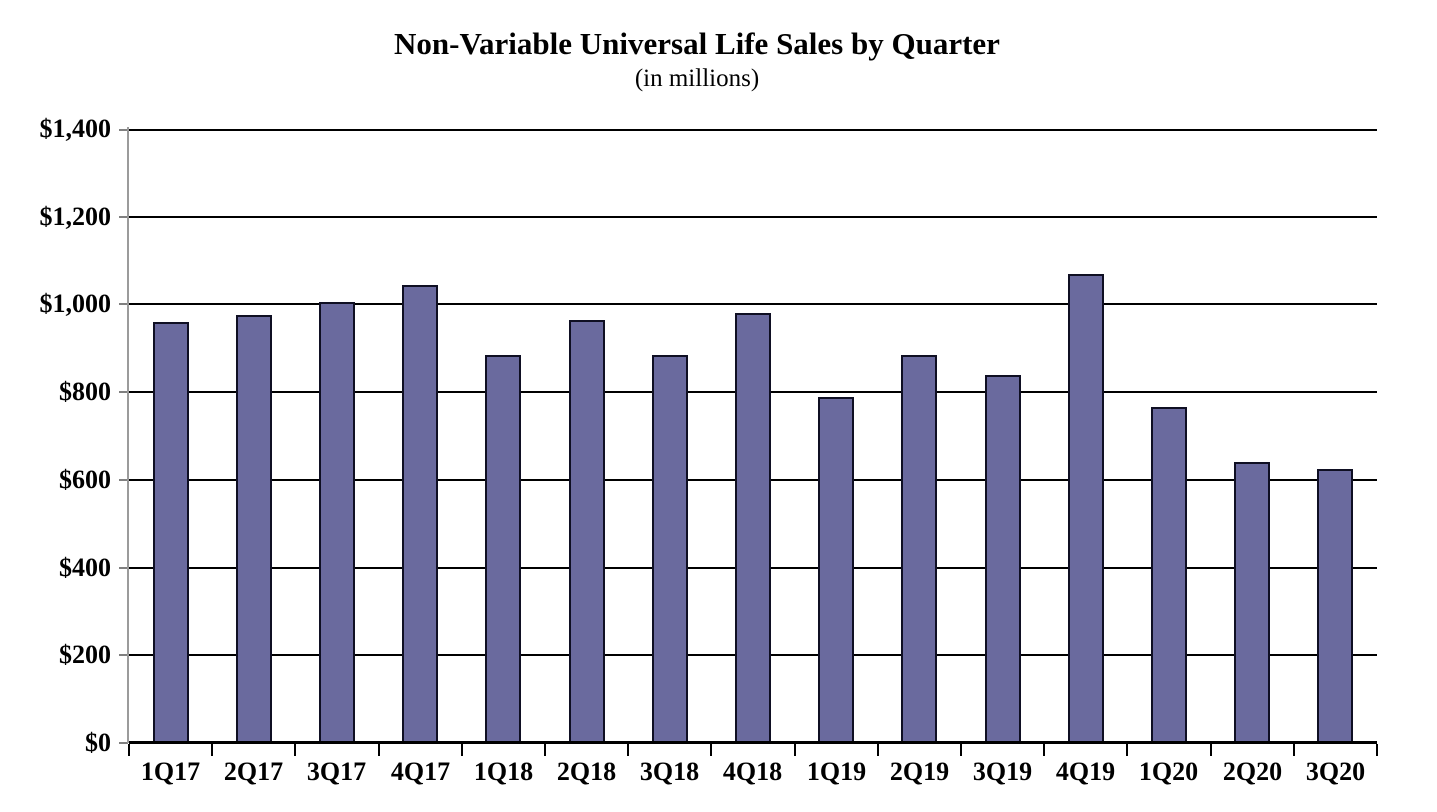 The height and width of the screenshot is (812, 1437). I want to click on x-axis-label: 2Q18, so click(586, 771).